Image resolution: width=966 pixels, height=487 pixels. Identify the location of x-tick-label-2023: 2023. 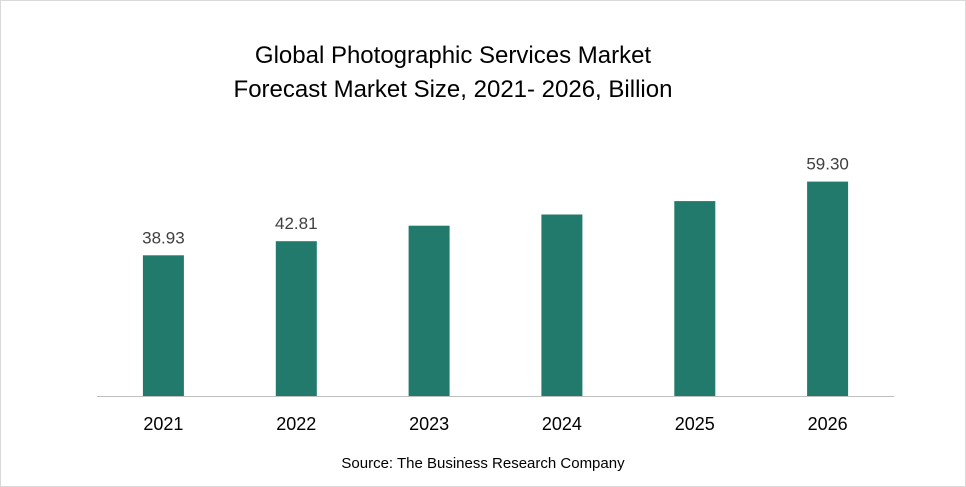
(429, 424).